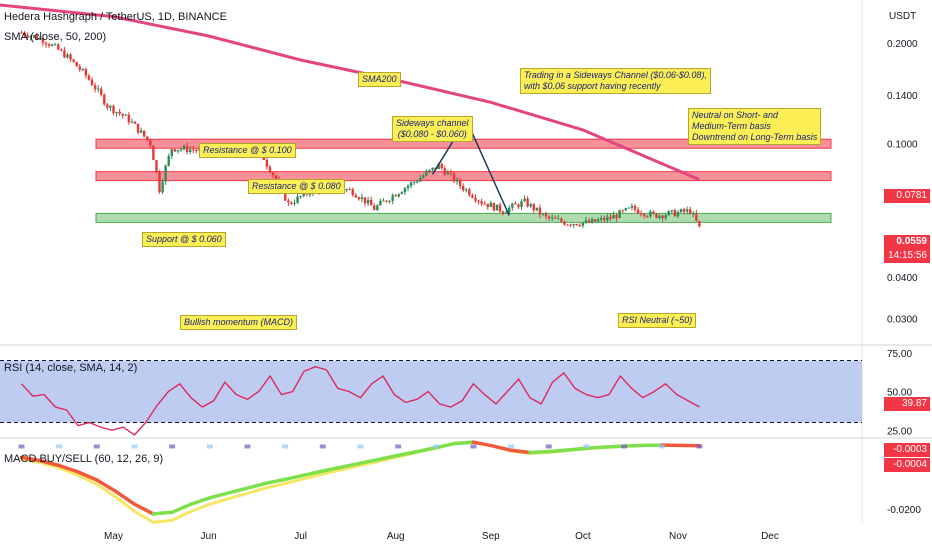 The width and height of the screenshot is (932, 555). I want to click on y-tick-label: 0.1400, so click(902, 96).